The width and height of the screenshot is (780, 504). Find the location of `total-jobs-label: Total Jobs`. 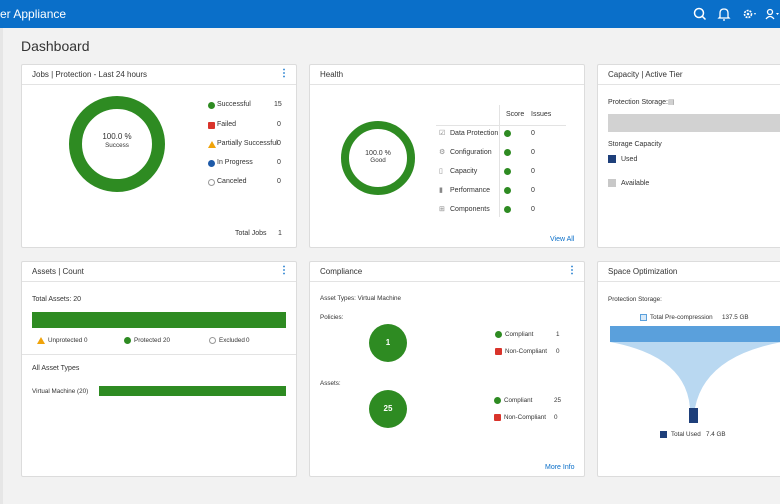

total-jobs-label: Total Jobs is located at coordinates (251, 233).